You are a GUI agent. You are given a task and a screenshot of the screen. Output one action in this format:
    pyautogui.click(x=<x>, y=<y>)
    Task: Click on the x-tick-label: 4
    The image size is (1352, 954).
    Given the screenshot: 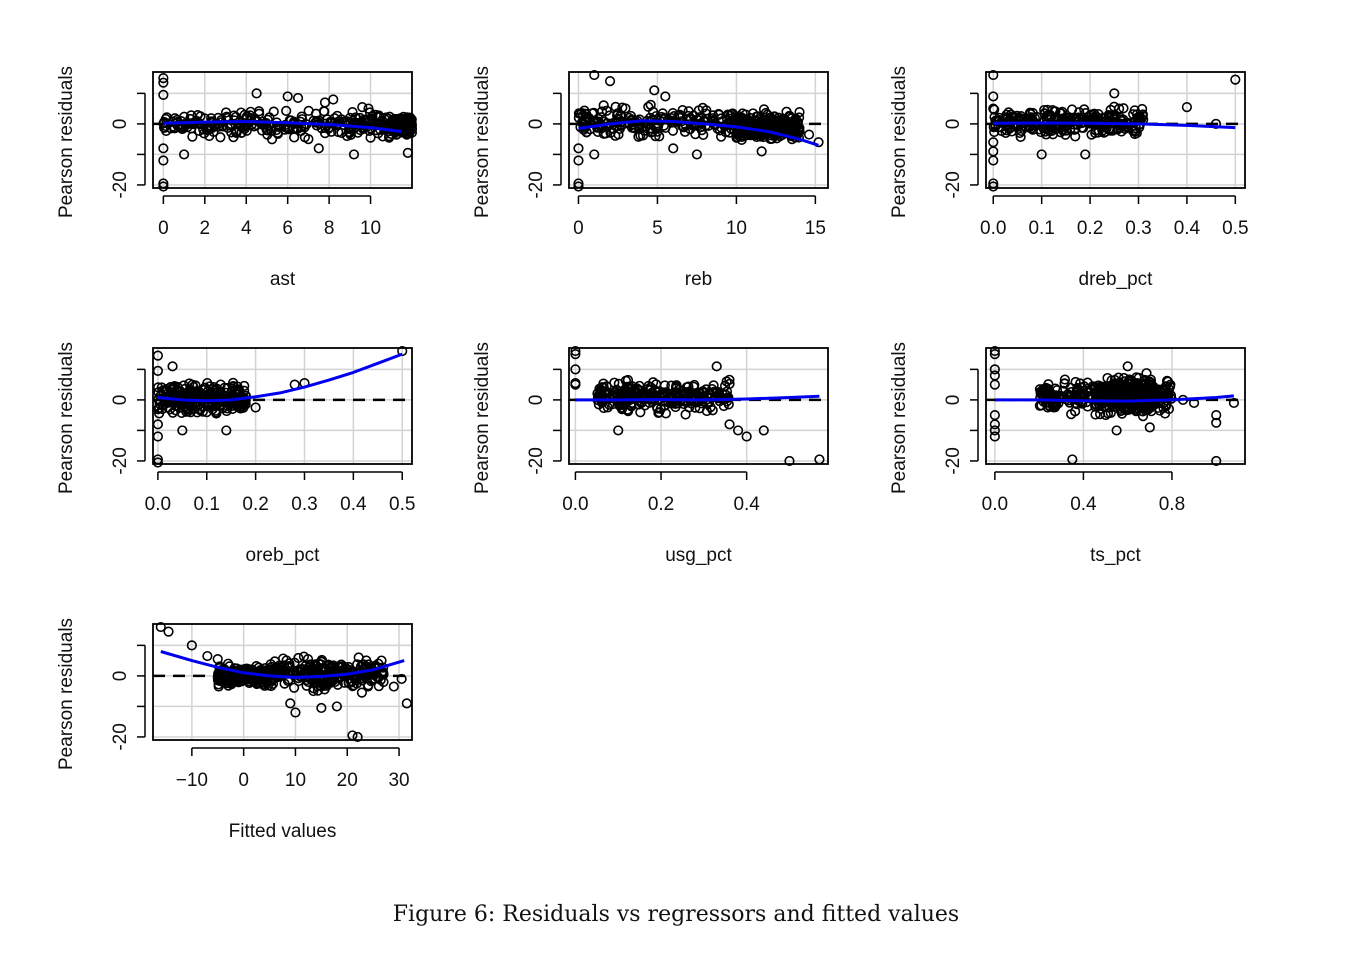 What is the action you would take?
    pyautogui.click(x=246, y=228)
    